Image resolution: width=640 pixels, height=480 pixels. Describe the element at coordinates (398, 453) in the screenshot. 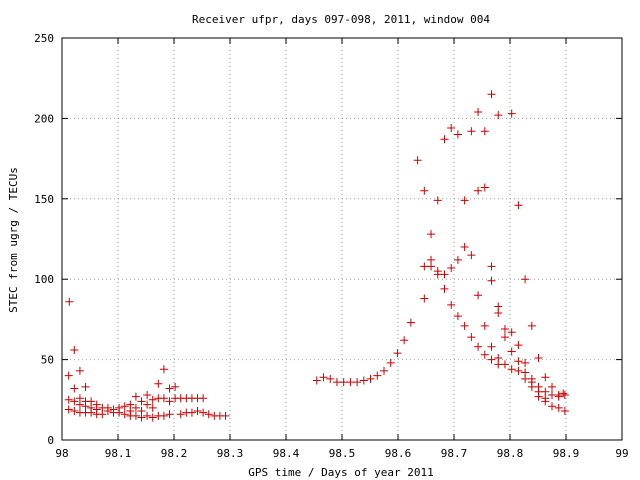

I see `x-tick-label: 98.6` at that location.